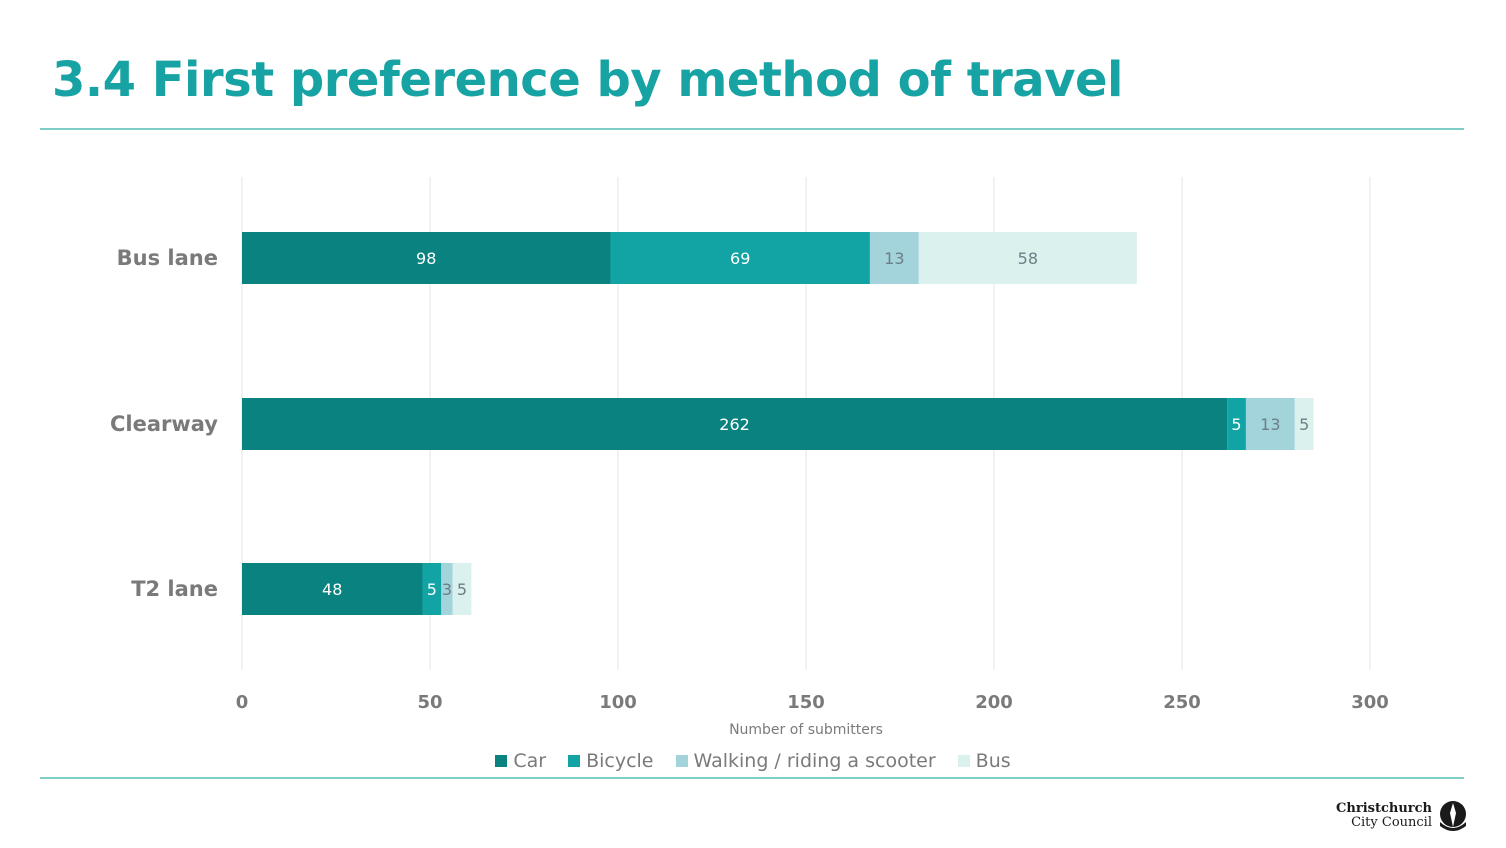 This screenshot has height=848, width=1506. I want to click on x-tick-label: 100, so click(618, 702).